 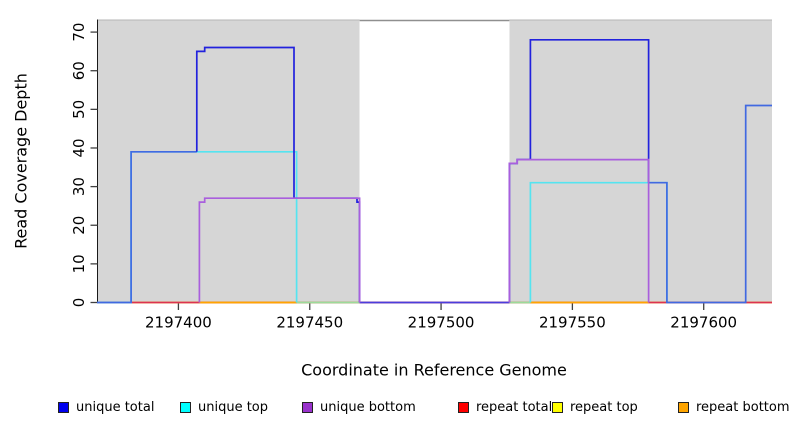 I want to click on legend-item-unique-bottom: unique bottom, so click(x=359, y=407).